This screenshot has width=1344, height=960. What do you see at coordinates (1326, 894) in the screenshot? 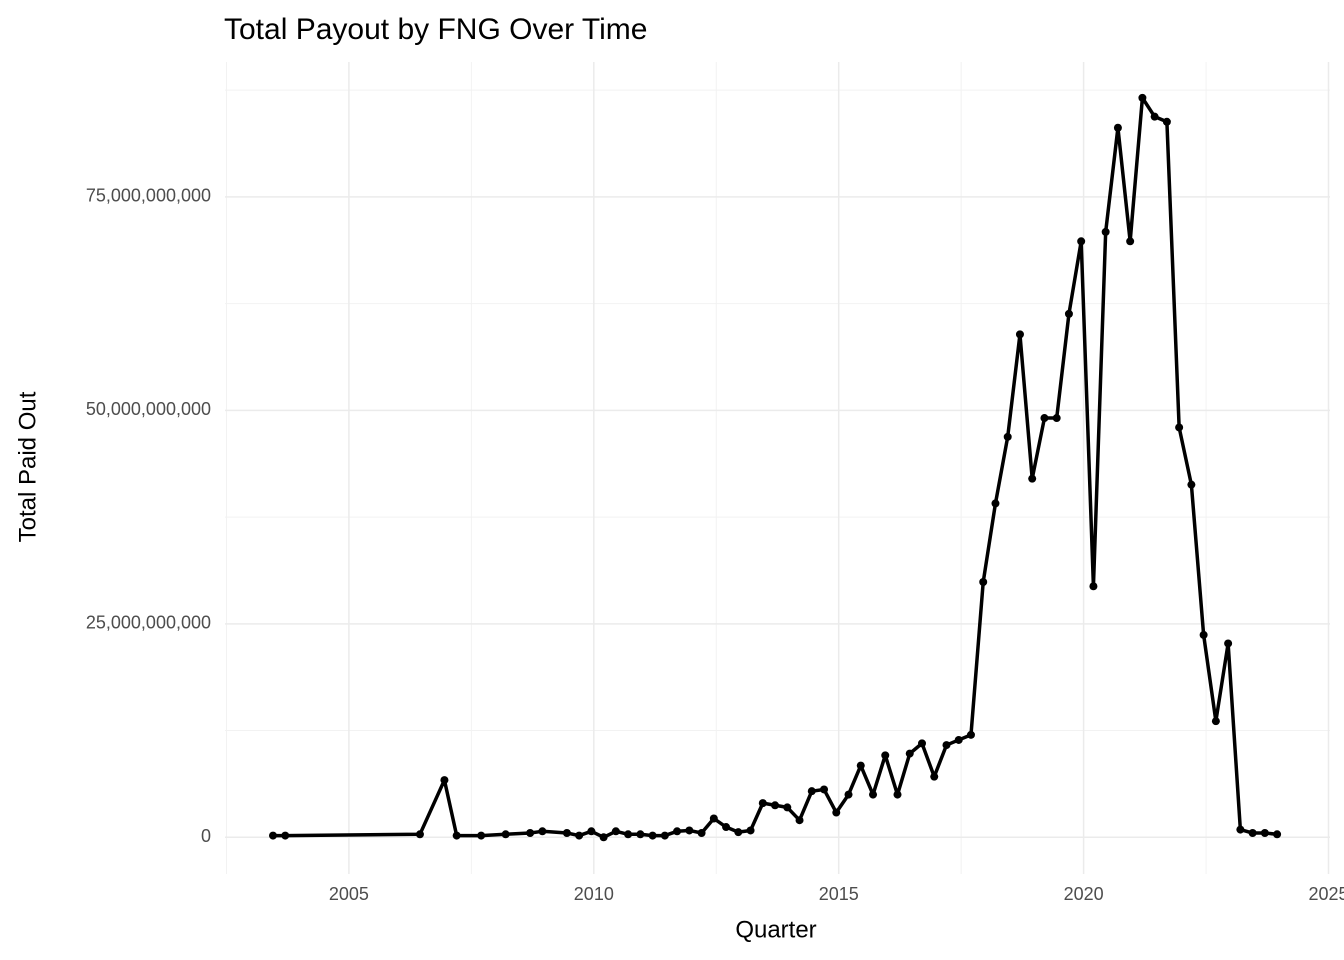
I see `x-tick-label: 2025` at bounding box center [1326, 894].